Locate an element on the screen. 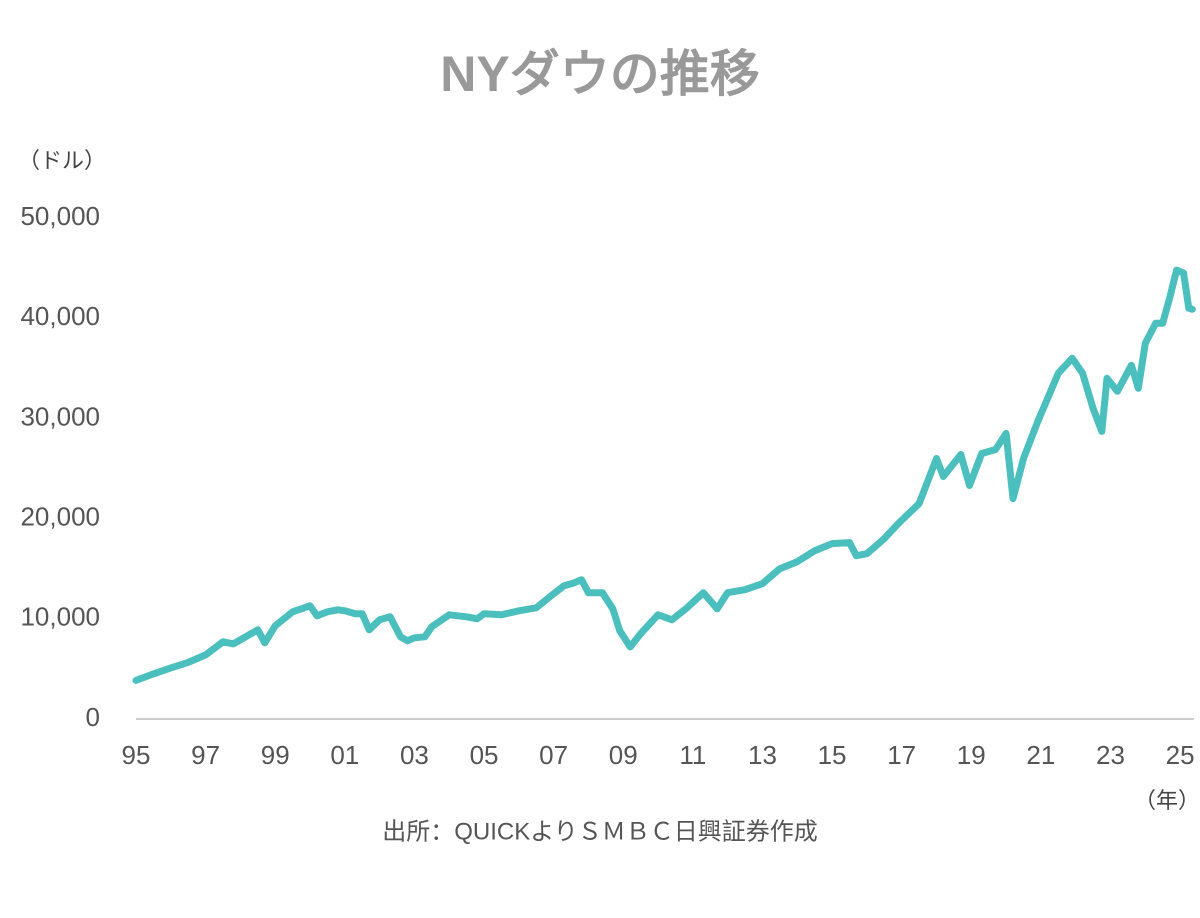 This screenshot has width=1200, height=918. x-tick-label: 13 is located at coordinates (762, 755).